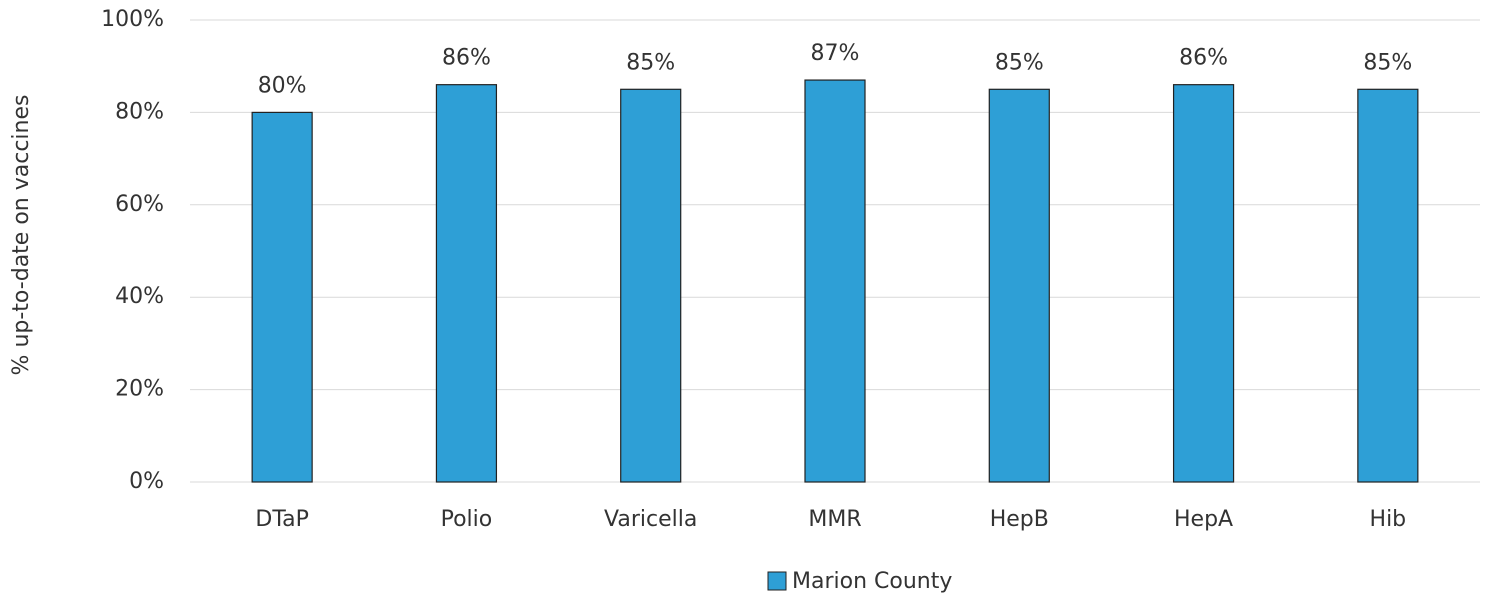 Image resolution: width=1502 pixels, height=598 pixels. What do you see at coordinates (1019, 519) in the screenshot?
I see `x-tick-label: HepB` at bounding box center [1019, 519].